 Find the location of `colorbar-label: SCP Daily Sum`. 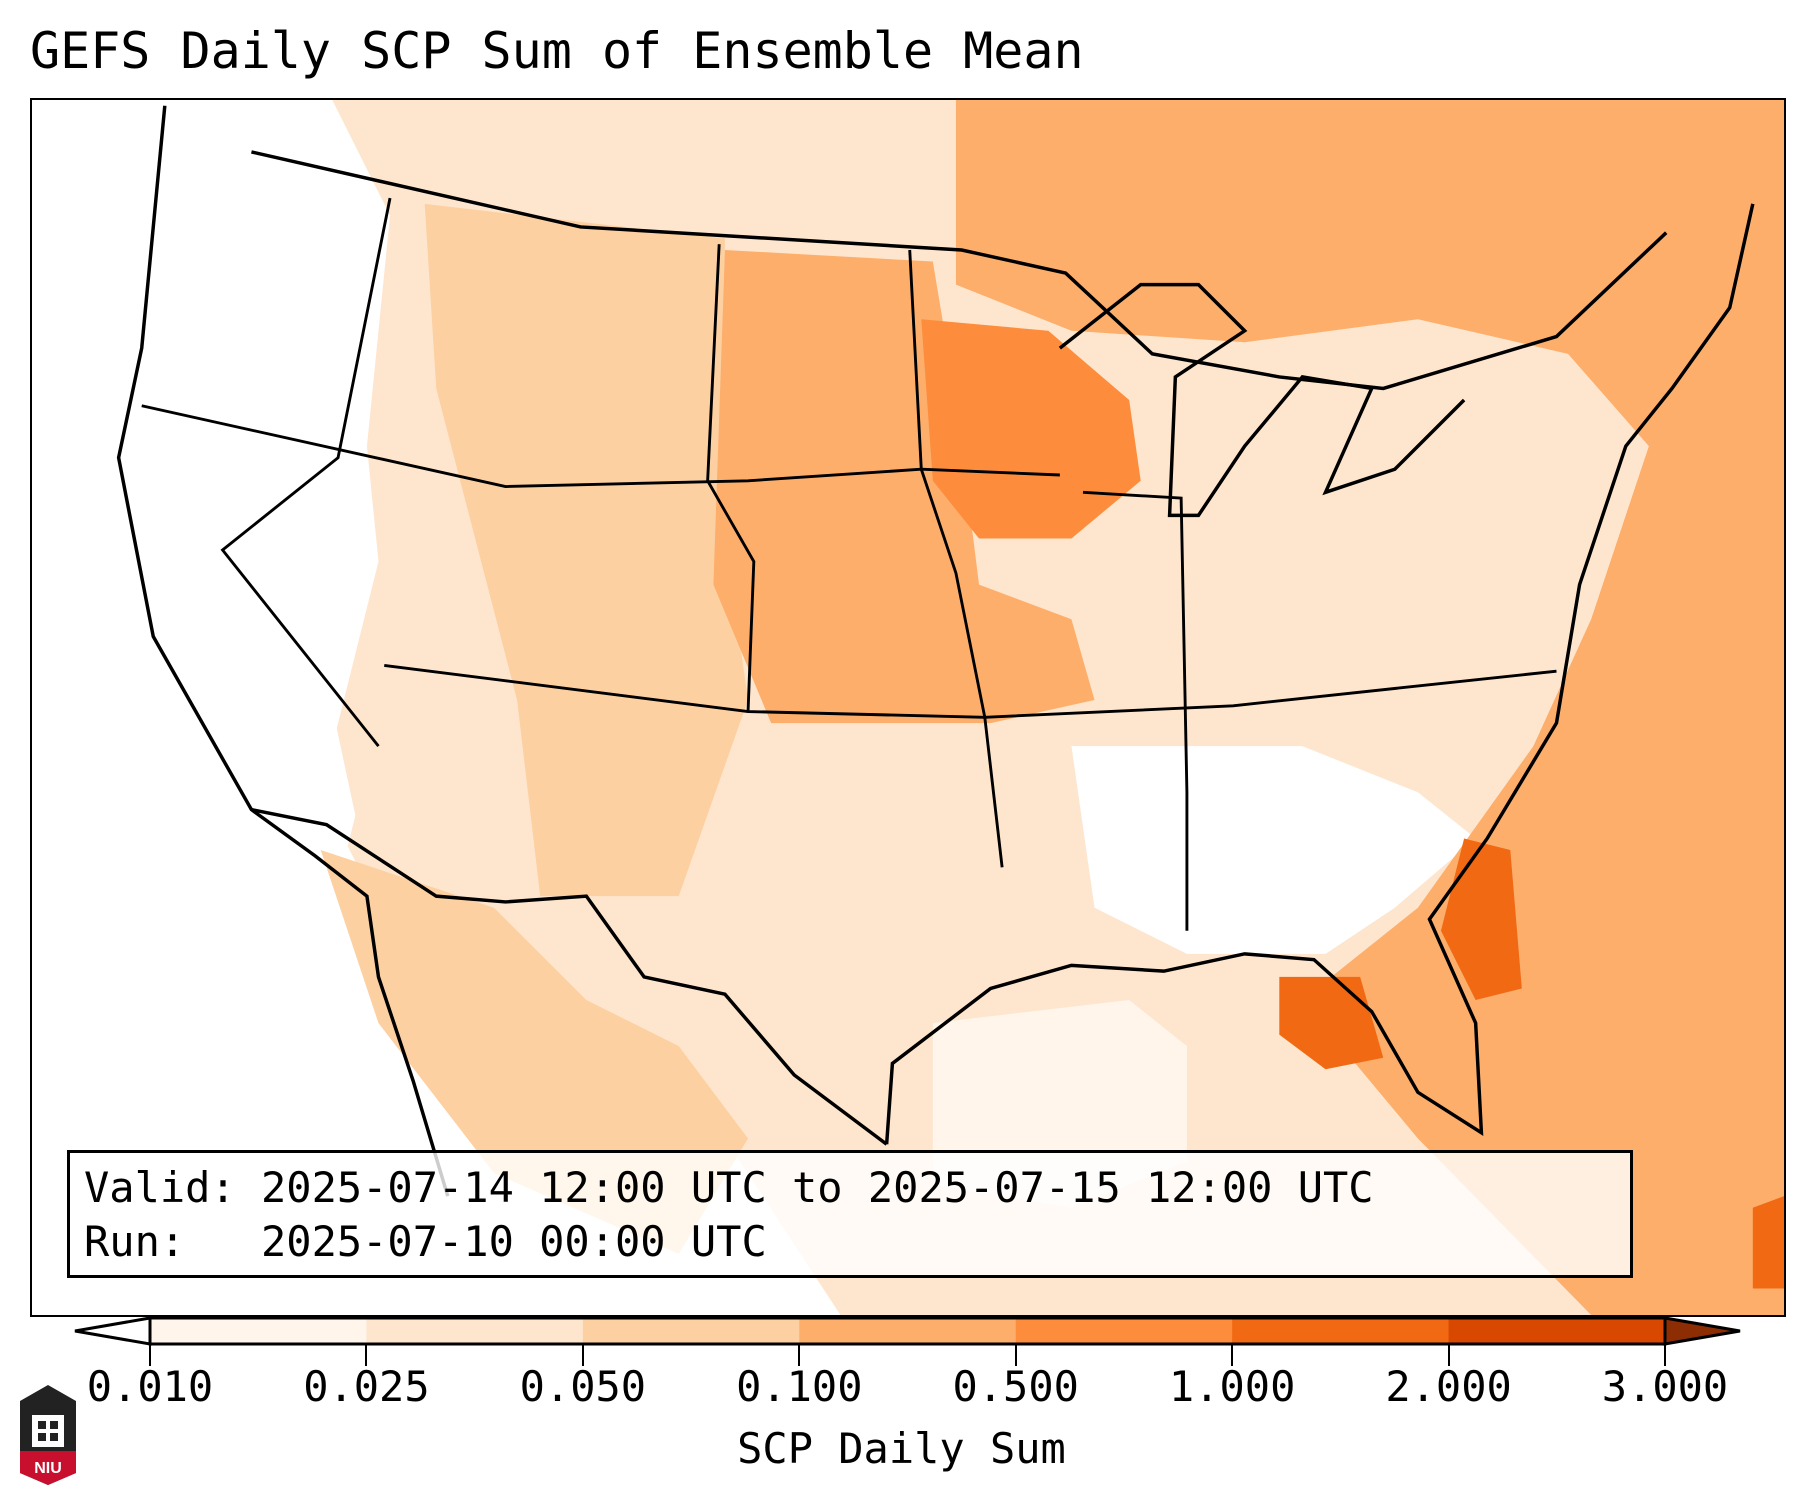

colorbar-label: SCP Daily Sum is located at coordinates (901, 1448).